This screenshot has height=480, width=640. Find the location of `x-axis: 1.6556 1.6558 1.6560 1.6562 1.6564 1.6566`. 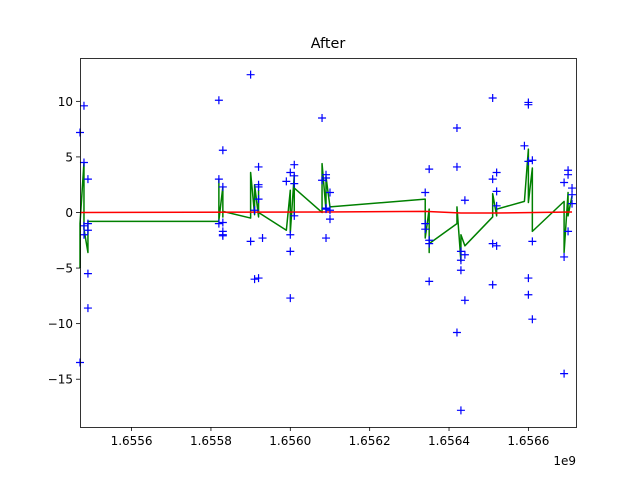

x-axis: 1.6556 1.6558 1.6560 1.6562 1.6564 1.6566 is located at coordinates (330, 437).